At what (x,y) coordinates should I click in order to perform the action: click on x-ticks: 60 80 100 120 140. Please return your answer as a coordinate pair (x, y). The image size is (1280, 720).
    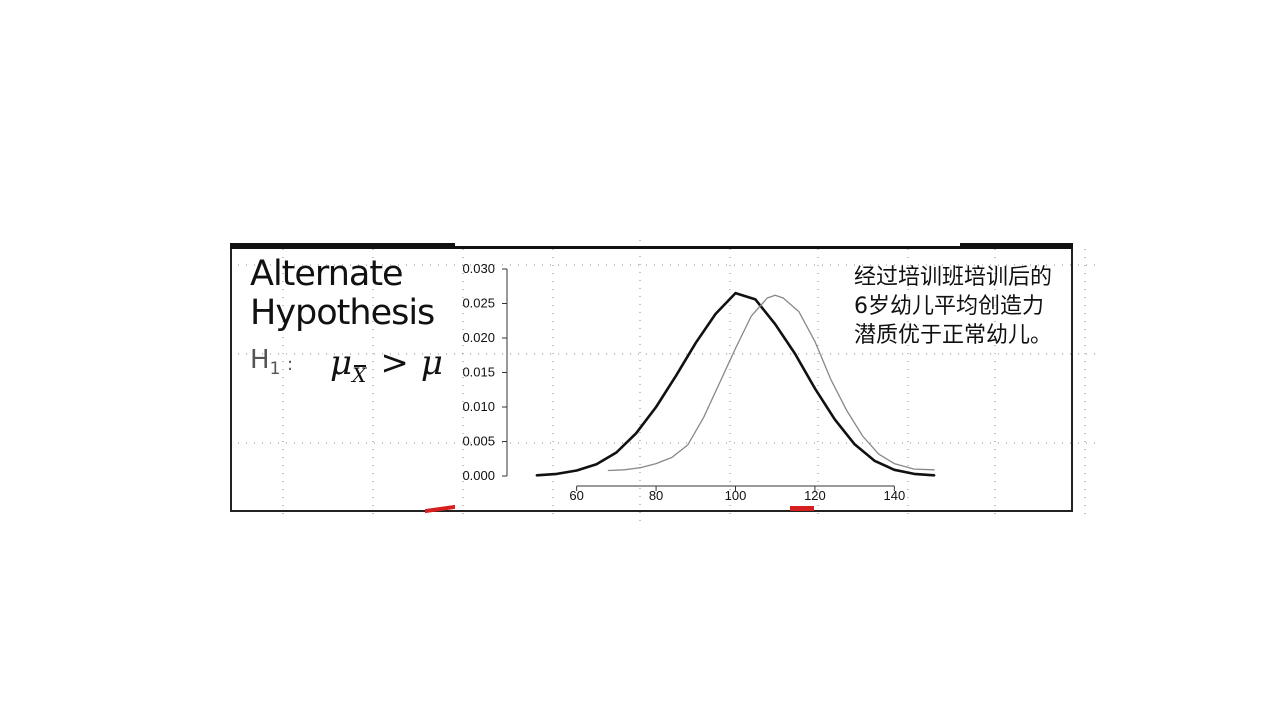
    Looking at the image, I should click on (737, 494).